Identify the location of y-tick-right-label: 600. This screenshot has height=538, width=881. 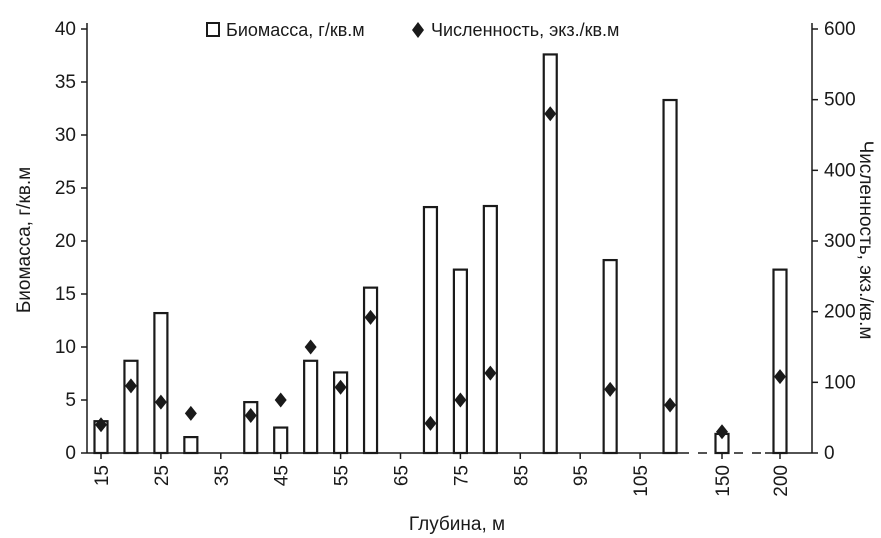
(840, 29).